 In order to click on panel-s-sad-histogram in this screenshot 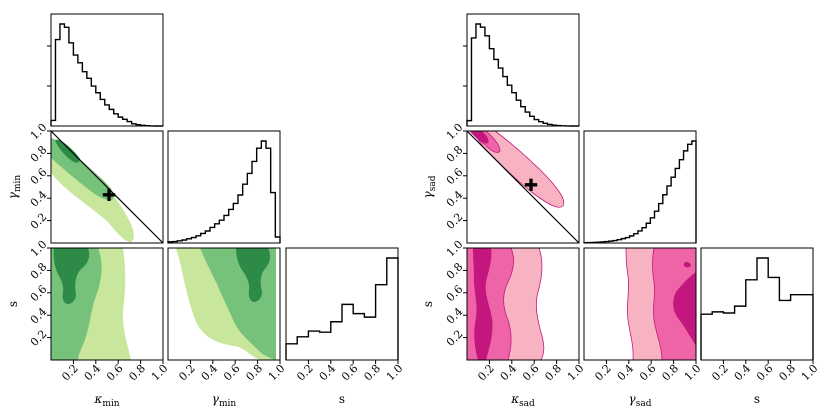, I will do `click(757, 304)`.